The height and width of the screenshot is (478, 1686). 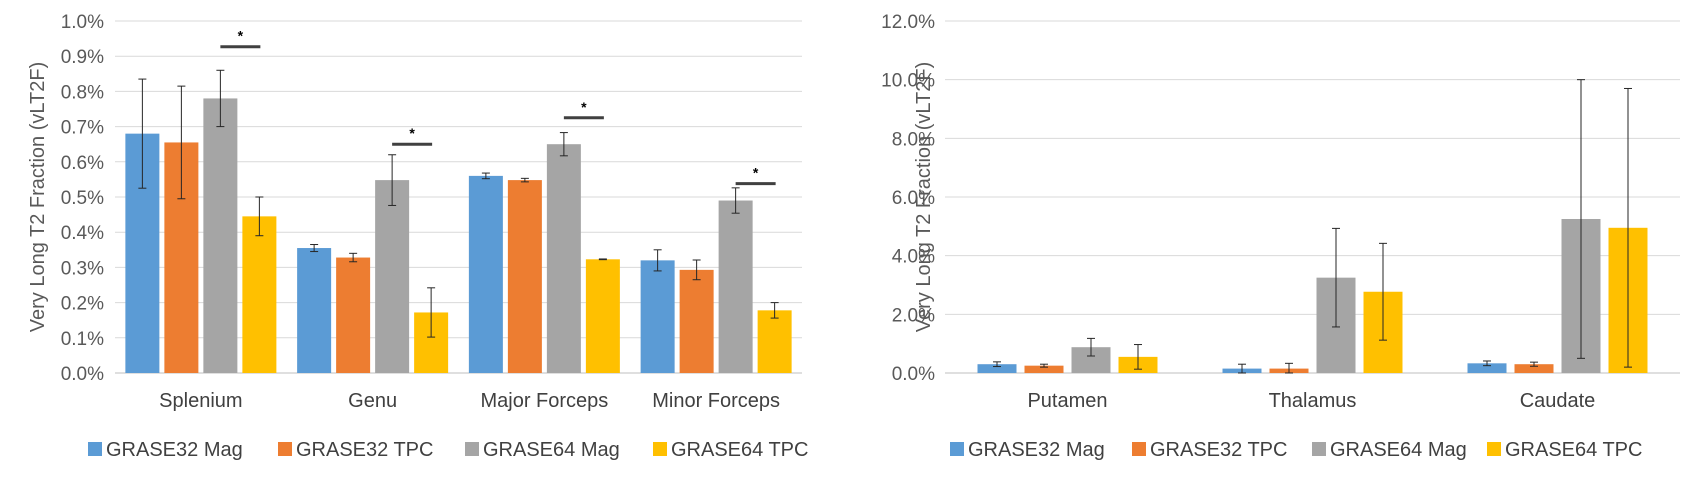 I want to click on y-tick-label: 6.0%, so click(x=913, y=198).